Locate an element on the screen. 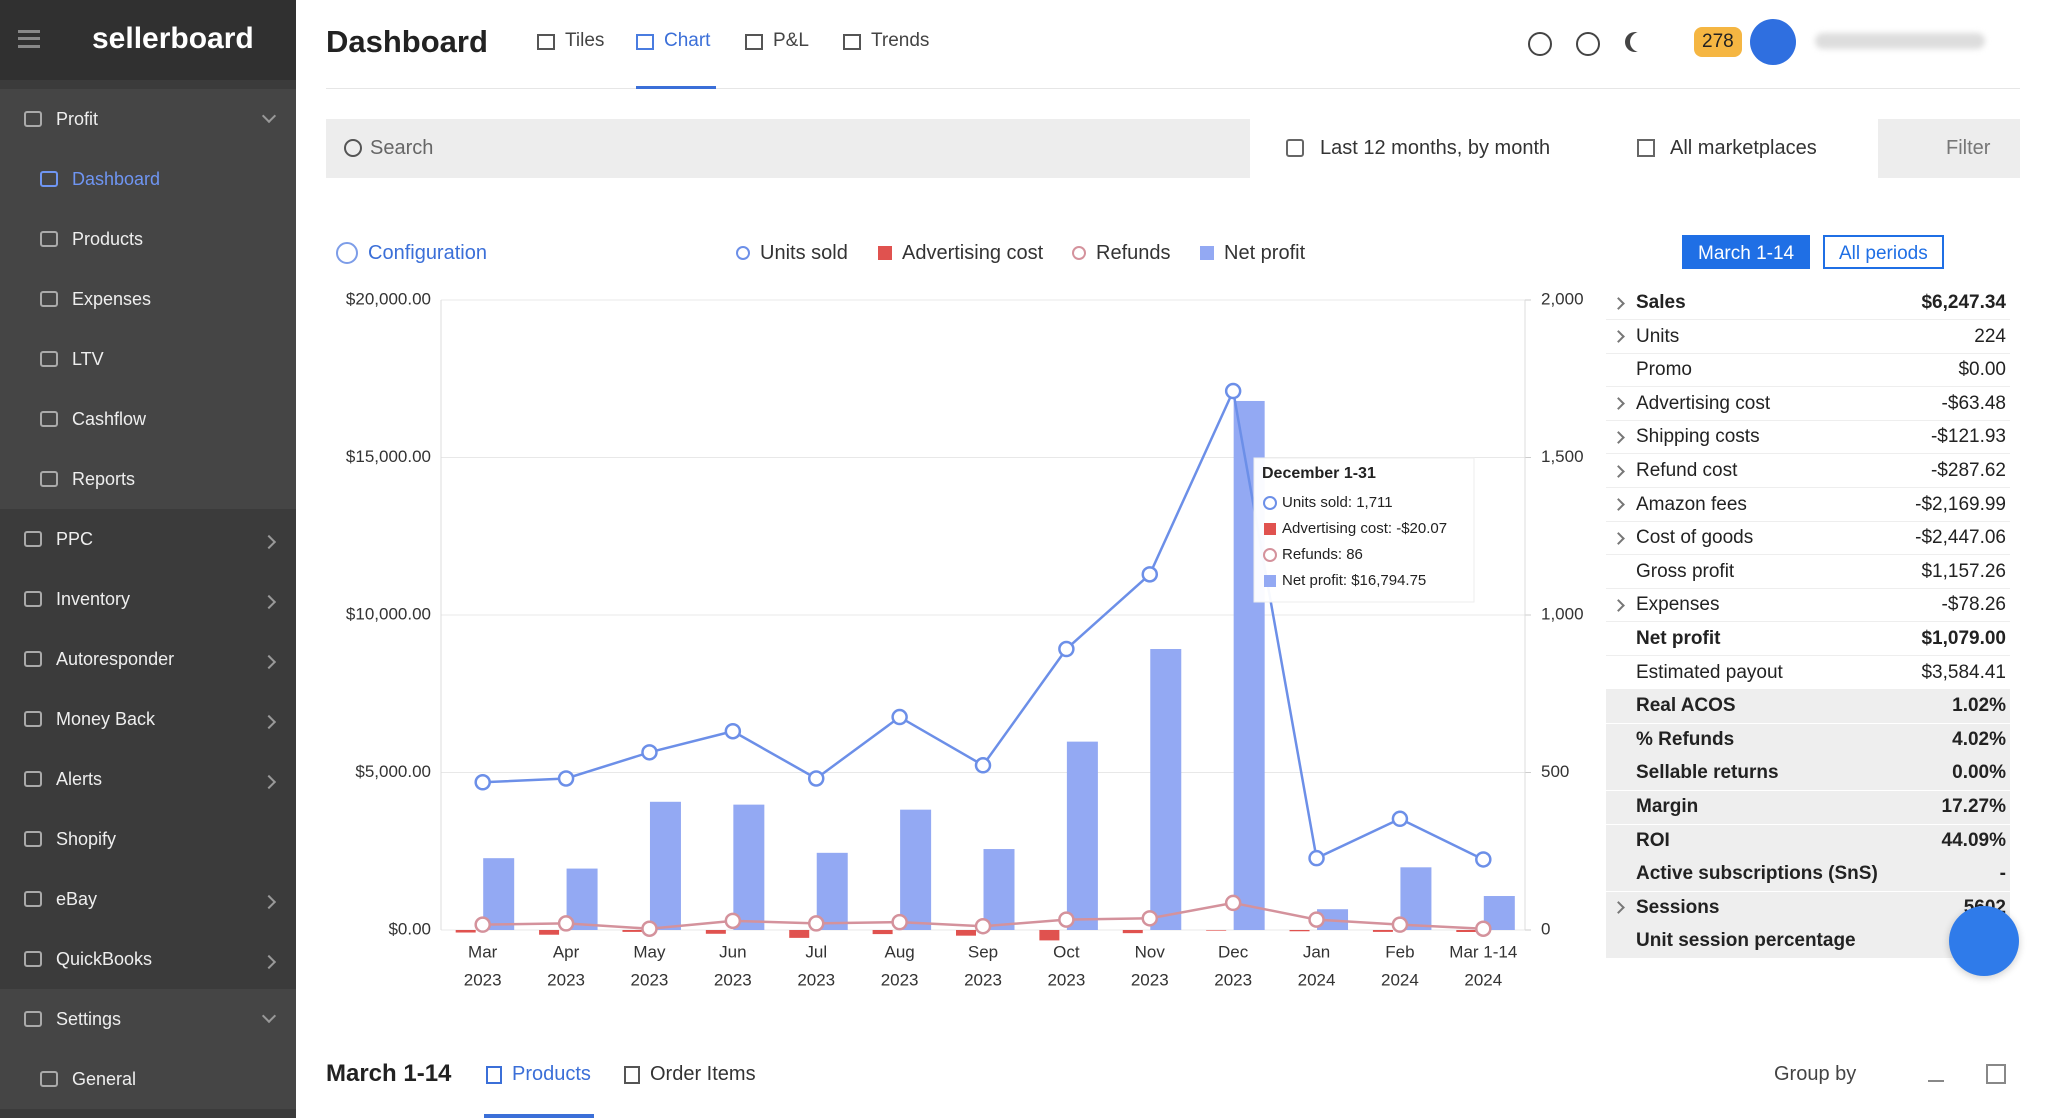  sidebar-item: eBay is located at coordinates (148, 899).